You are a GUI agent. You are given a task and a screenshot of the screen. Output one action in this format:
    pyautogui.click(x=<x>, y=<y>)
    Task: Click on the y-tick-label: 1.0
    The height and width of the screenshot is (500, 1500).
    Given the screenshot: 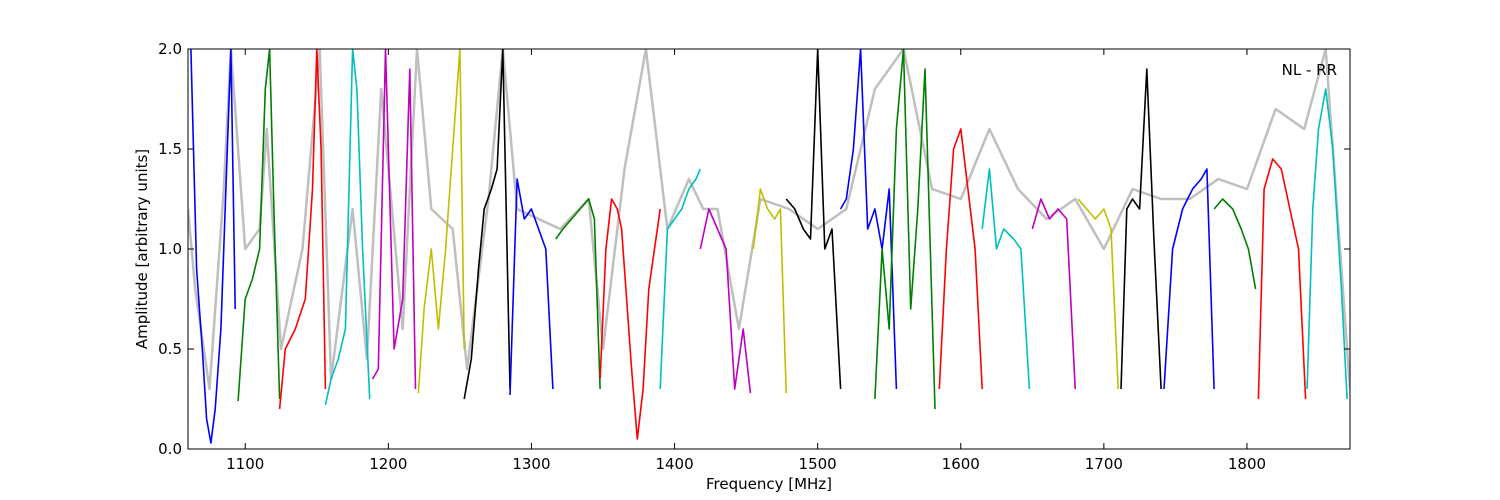 What is the action you would take?
    pyautogui.click(x=170, y=249)
    